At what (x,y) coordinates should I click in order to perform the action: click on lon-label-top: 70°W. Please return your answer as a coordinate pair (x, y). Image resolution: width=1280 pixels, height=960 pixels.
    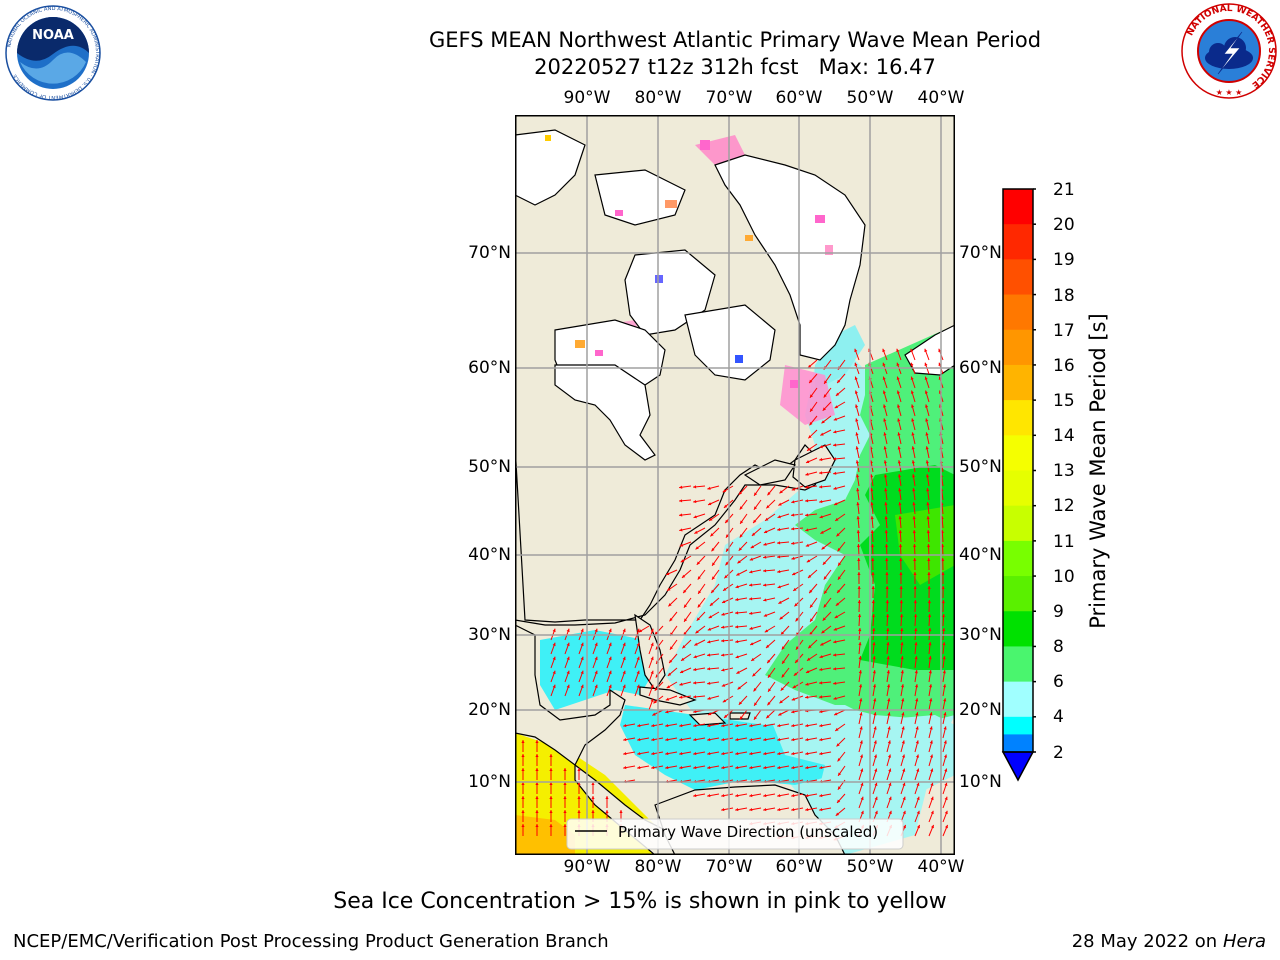
    Looking at the image, I should click on (729, 98).